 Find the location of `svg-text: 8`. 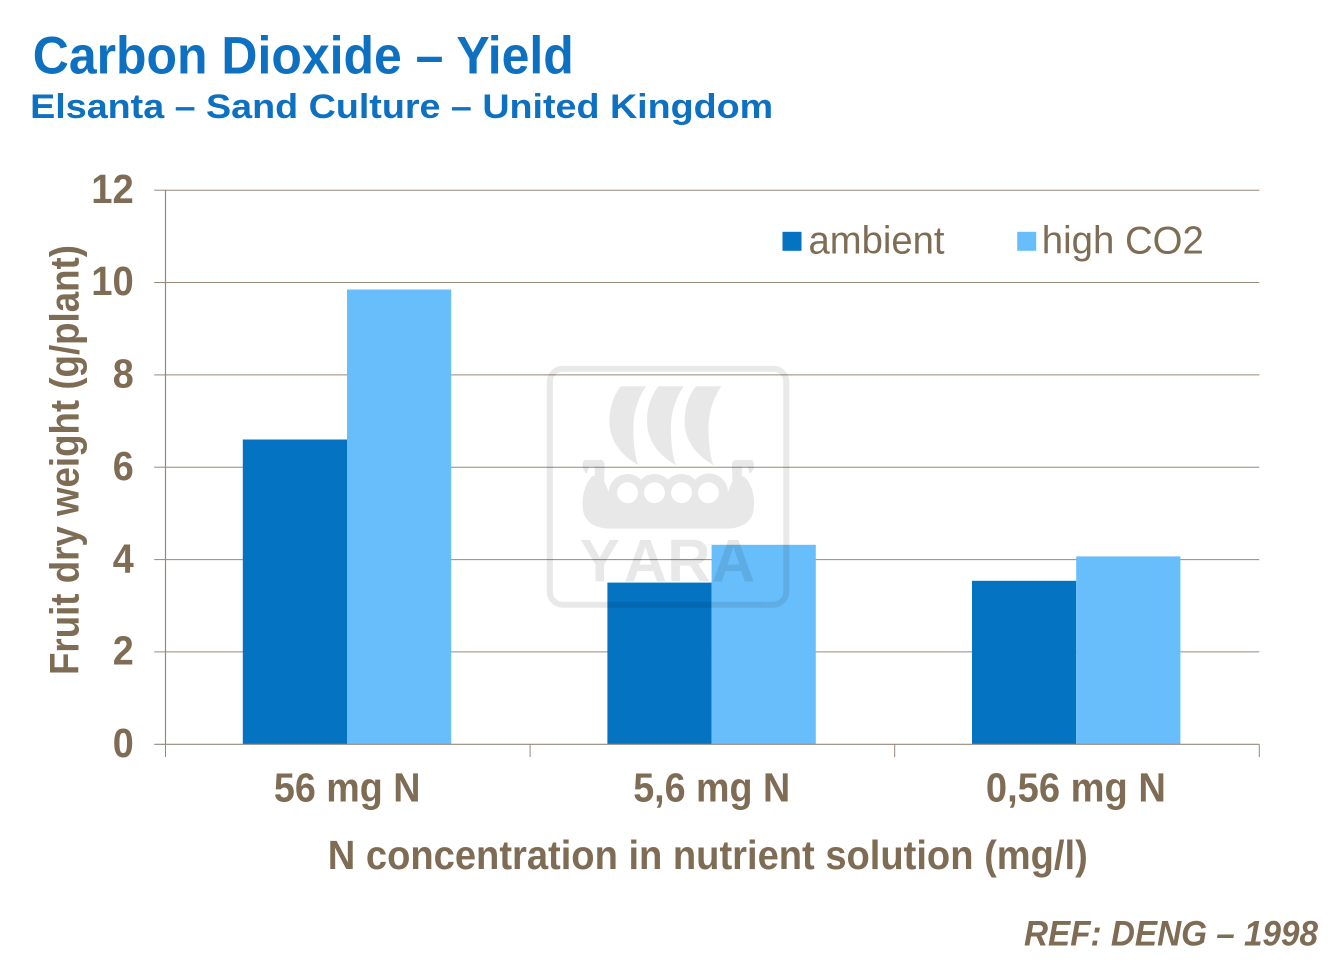

svg-text: 8 is located at coordinates (123, 374).